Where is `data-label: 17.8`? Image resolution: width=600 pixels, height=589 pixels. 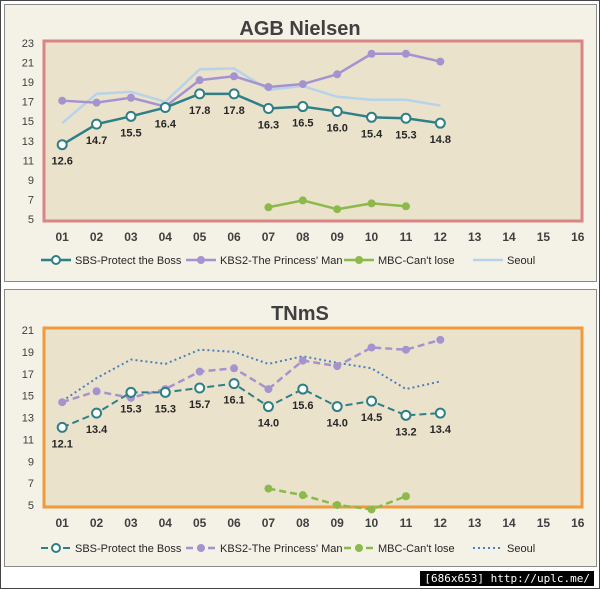
data-label: 17.8 is located at coordinates (199, 111).